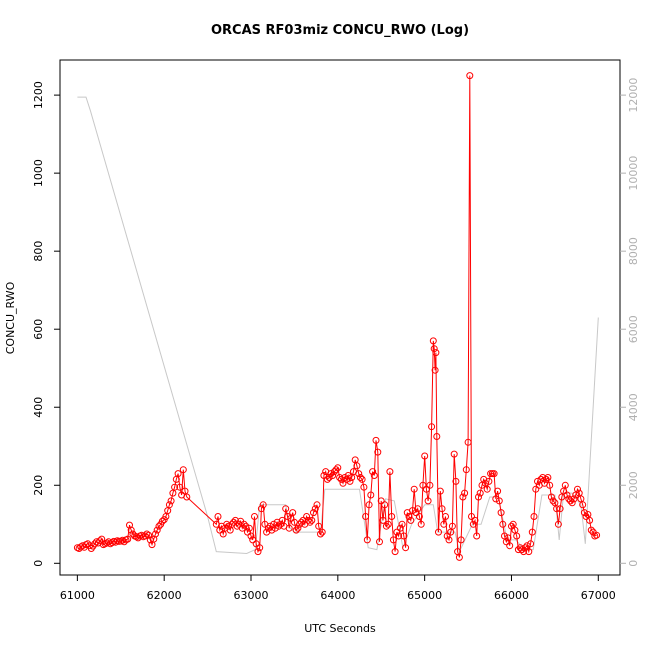 This screenshot has height=650, width=650. Describe the element at coordinates (338, 588) in the screenshot. I see `x-axis: 61000 62000 63000 64000 65000 66000 67000` at that location.